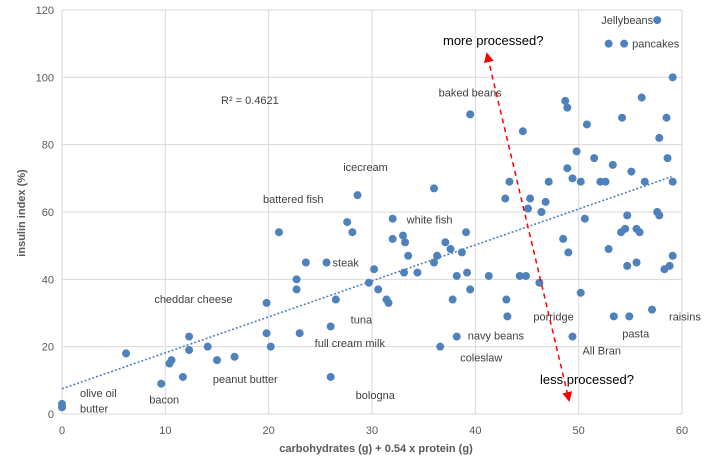  Describe the element at coordinates (62, 431) in the screenshot. I see `x-tick-label: 0` at that location.